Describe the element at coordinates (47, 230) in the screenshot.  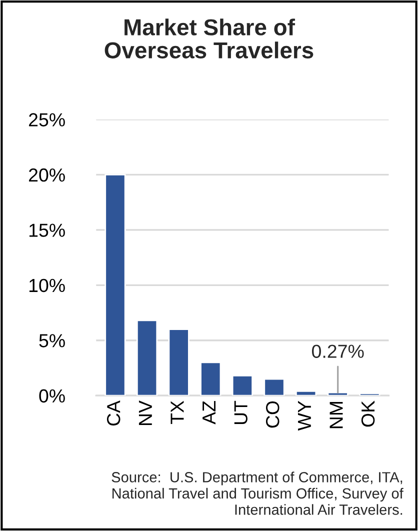
I see `y-tick-label: 15%` at that location.